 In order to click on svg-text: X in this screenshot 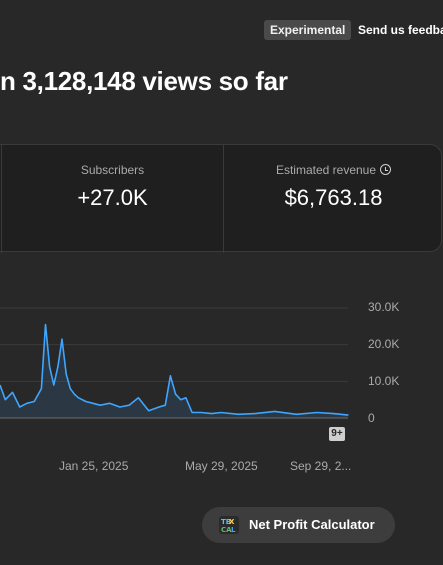, I will do `click(232, 522)`.